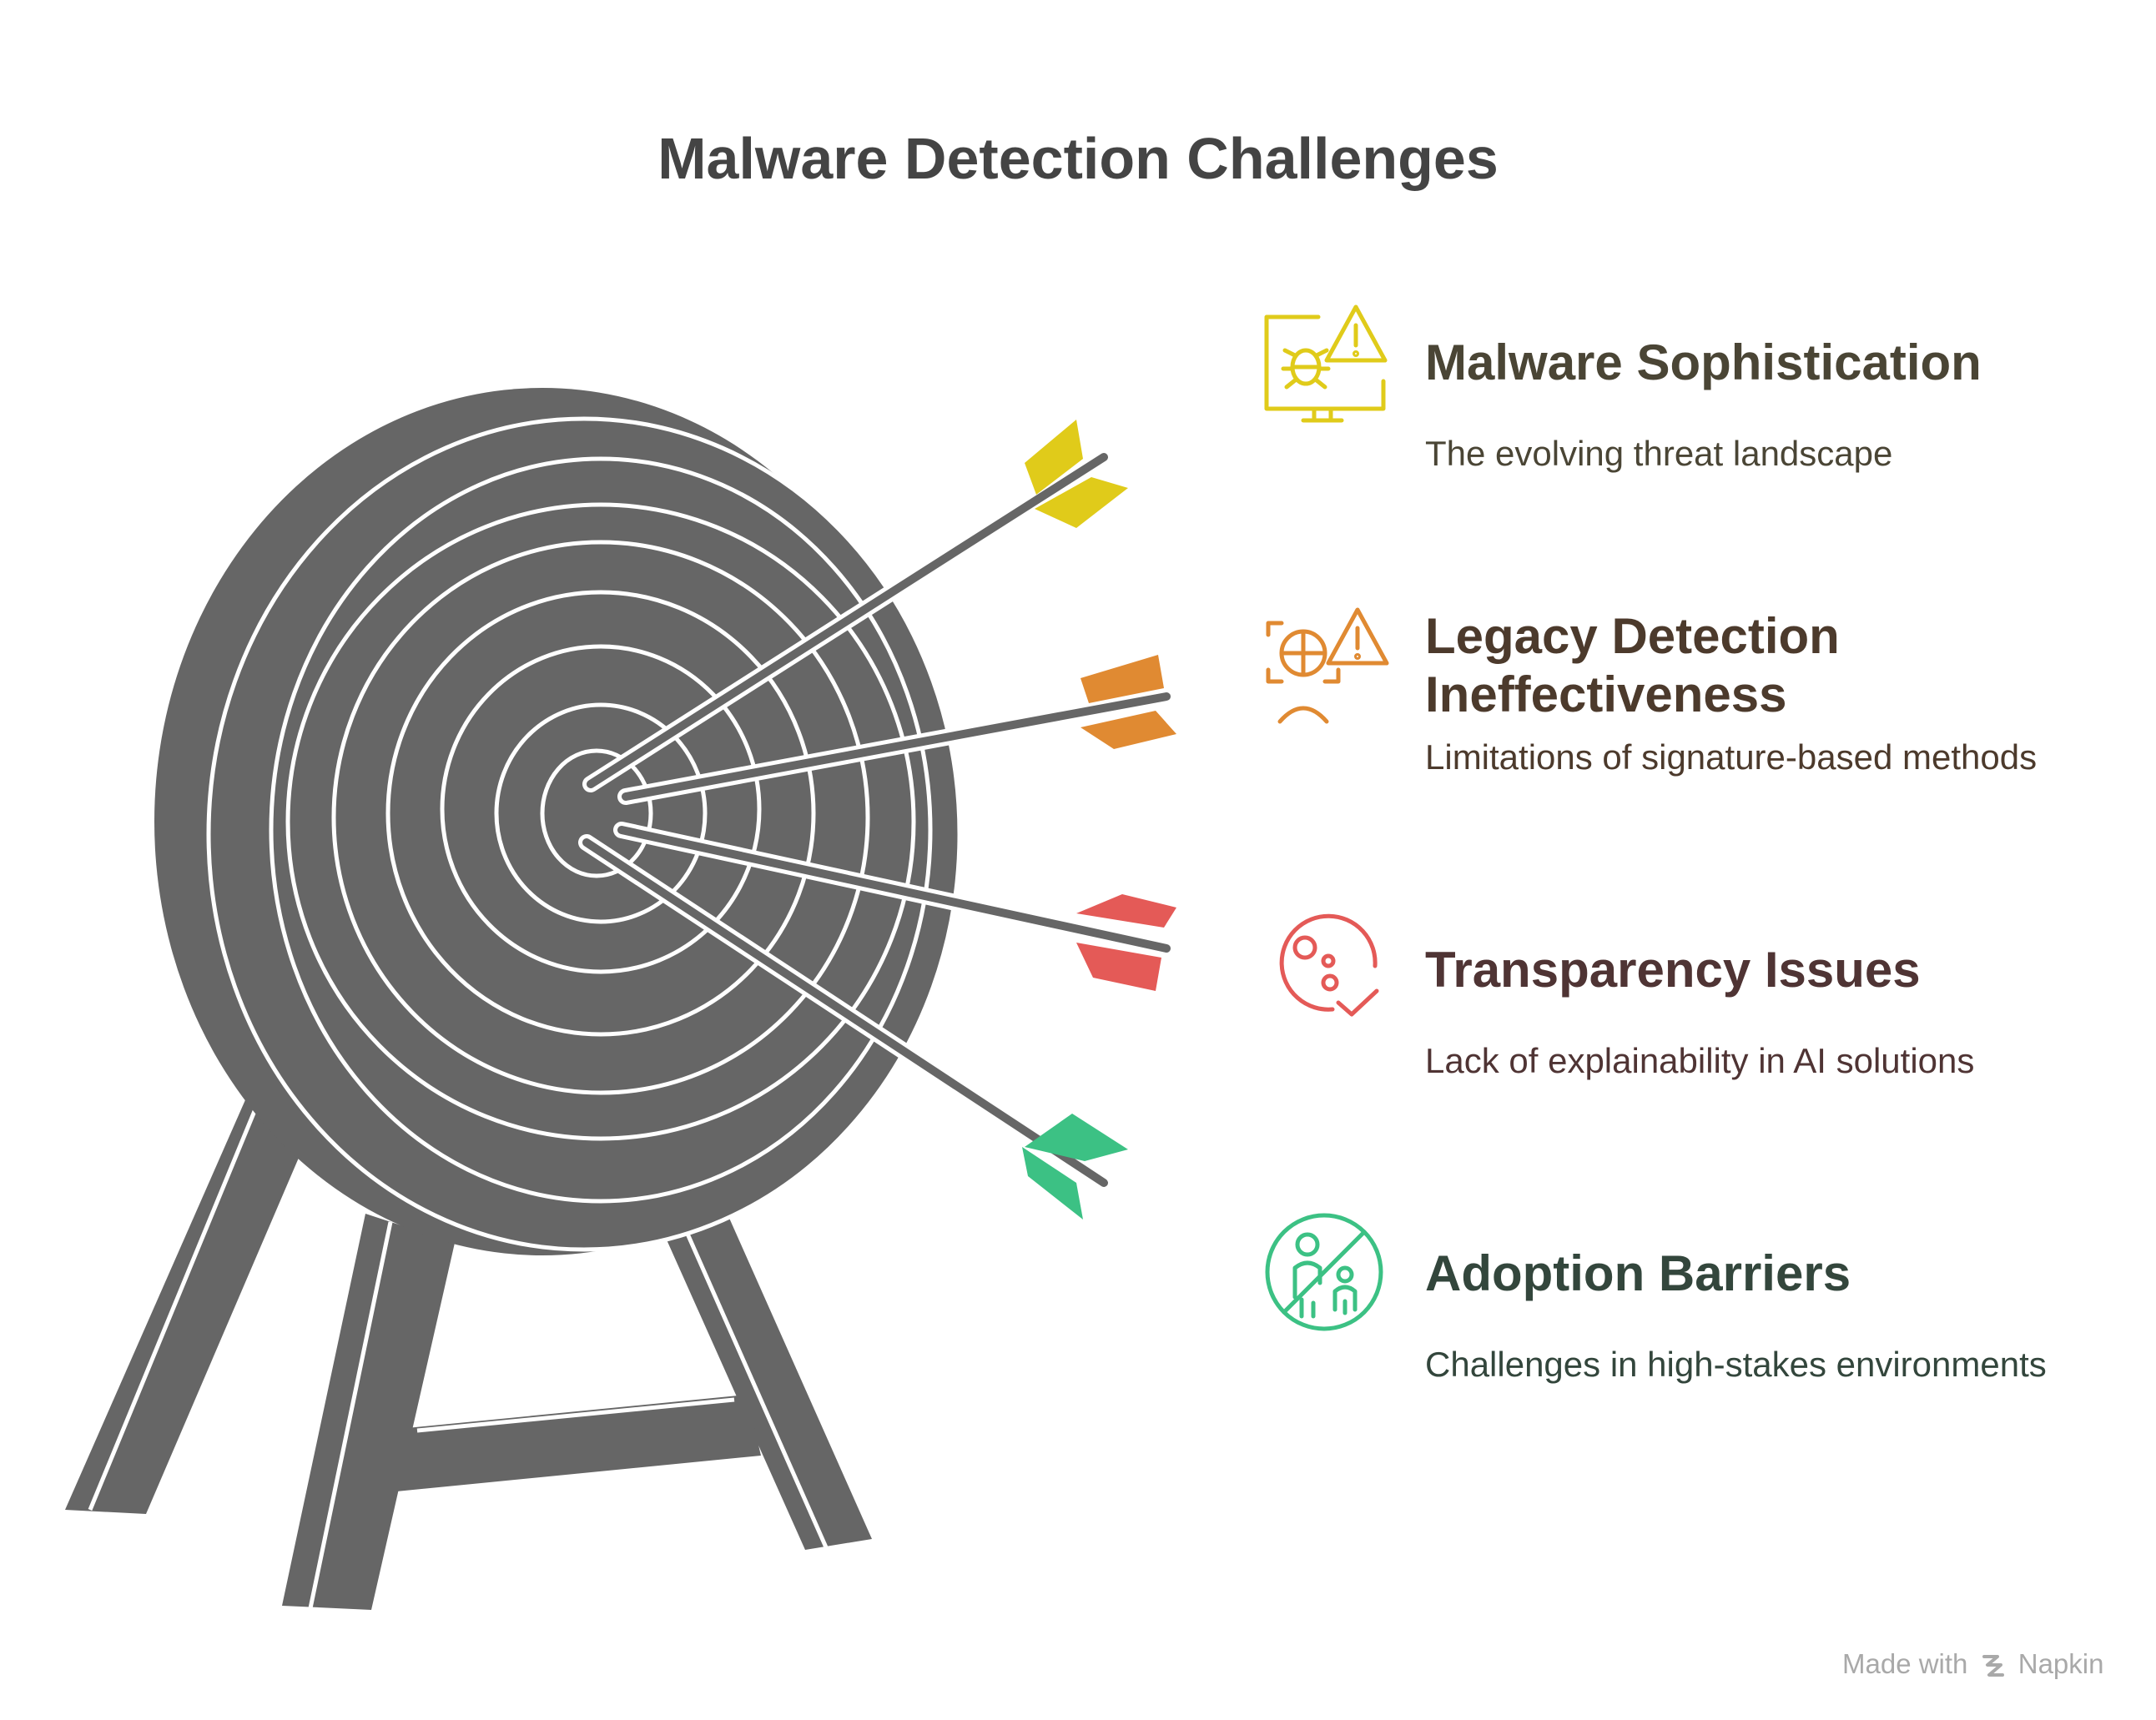 This screenshot has height=1720, width=2156. I want to click on page-title: Malware Detection Challenges, so click(1078, 159).